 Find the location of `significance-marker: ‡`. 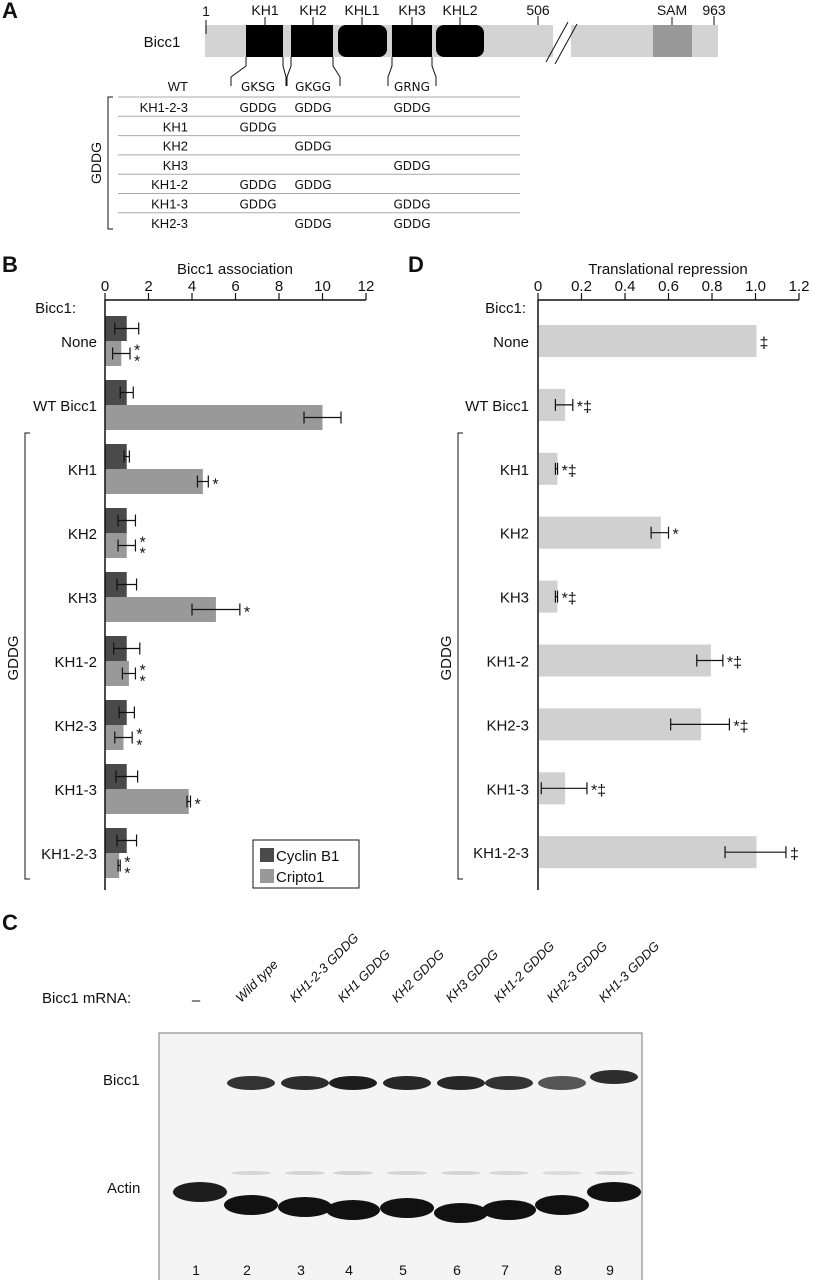

significance-marker: ‡ is located at coordinates (764, 343).